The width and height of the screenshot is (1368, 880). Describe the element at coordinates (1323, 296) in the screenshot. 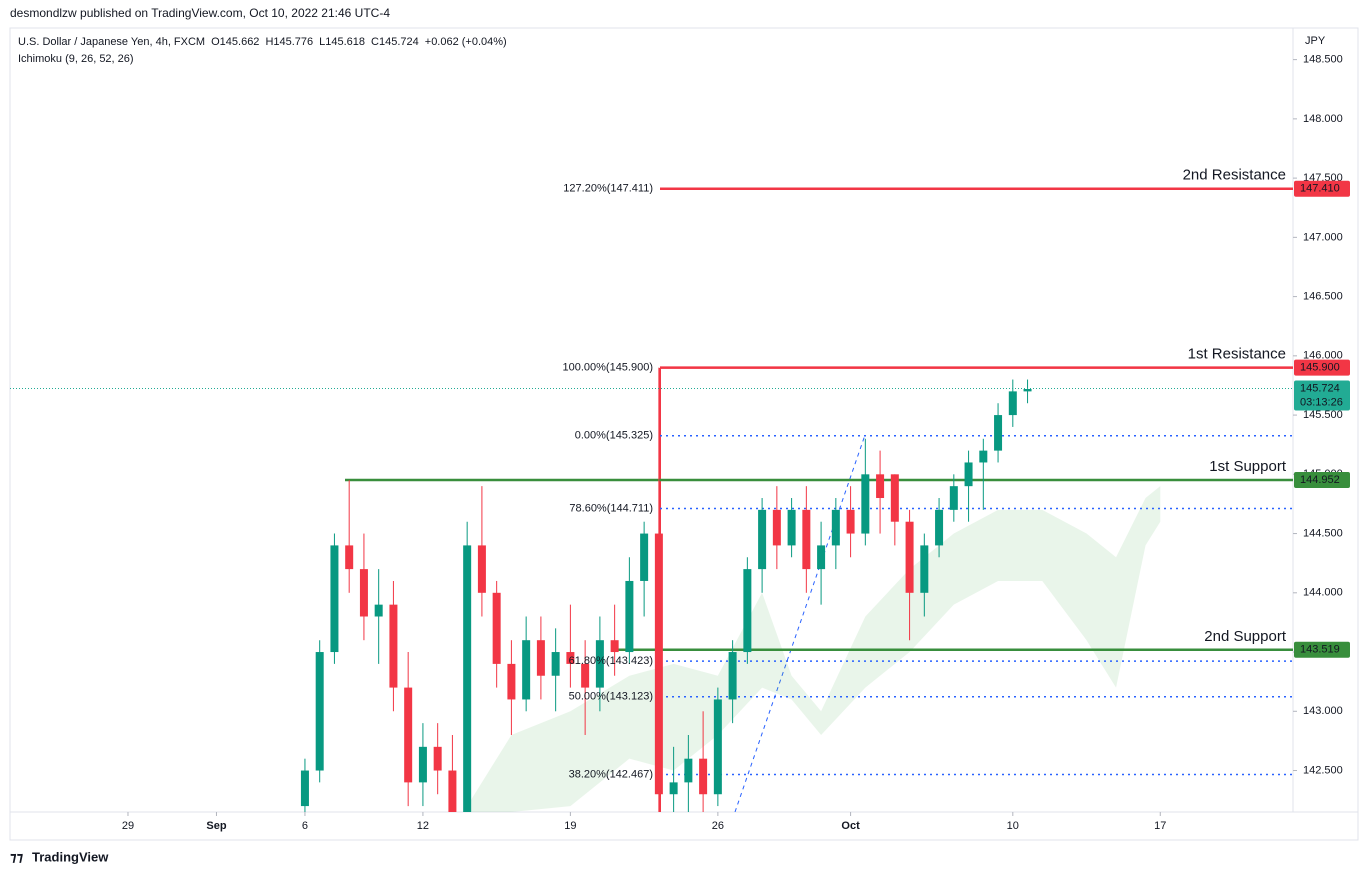

I see `y-tick-label: 146.500` at that location.